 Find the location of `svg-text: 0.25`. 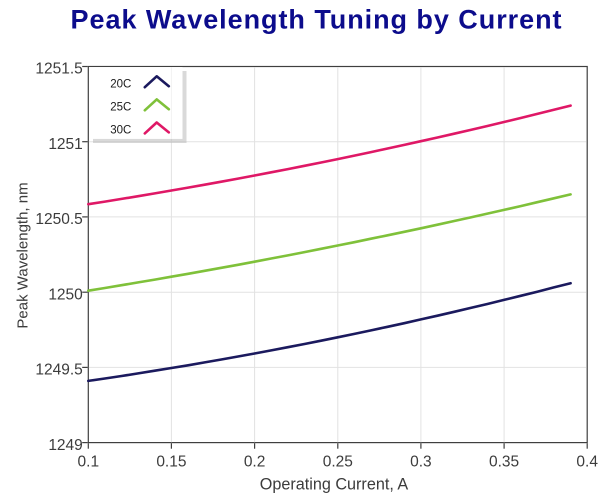

svg-text: 0.25 is located at coordinates (338, 461).